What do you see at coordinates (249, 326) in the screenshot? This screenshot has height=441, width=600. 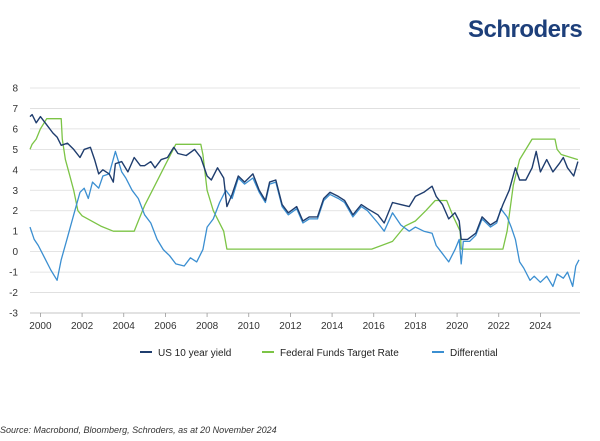 I see `x-tick-label: 2010` at bounding box center [249, 326].